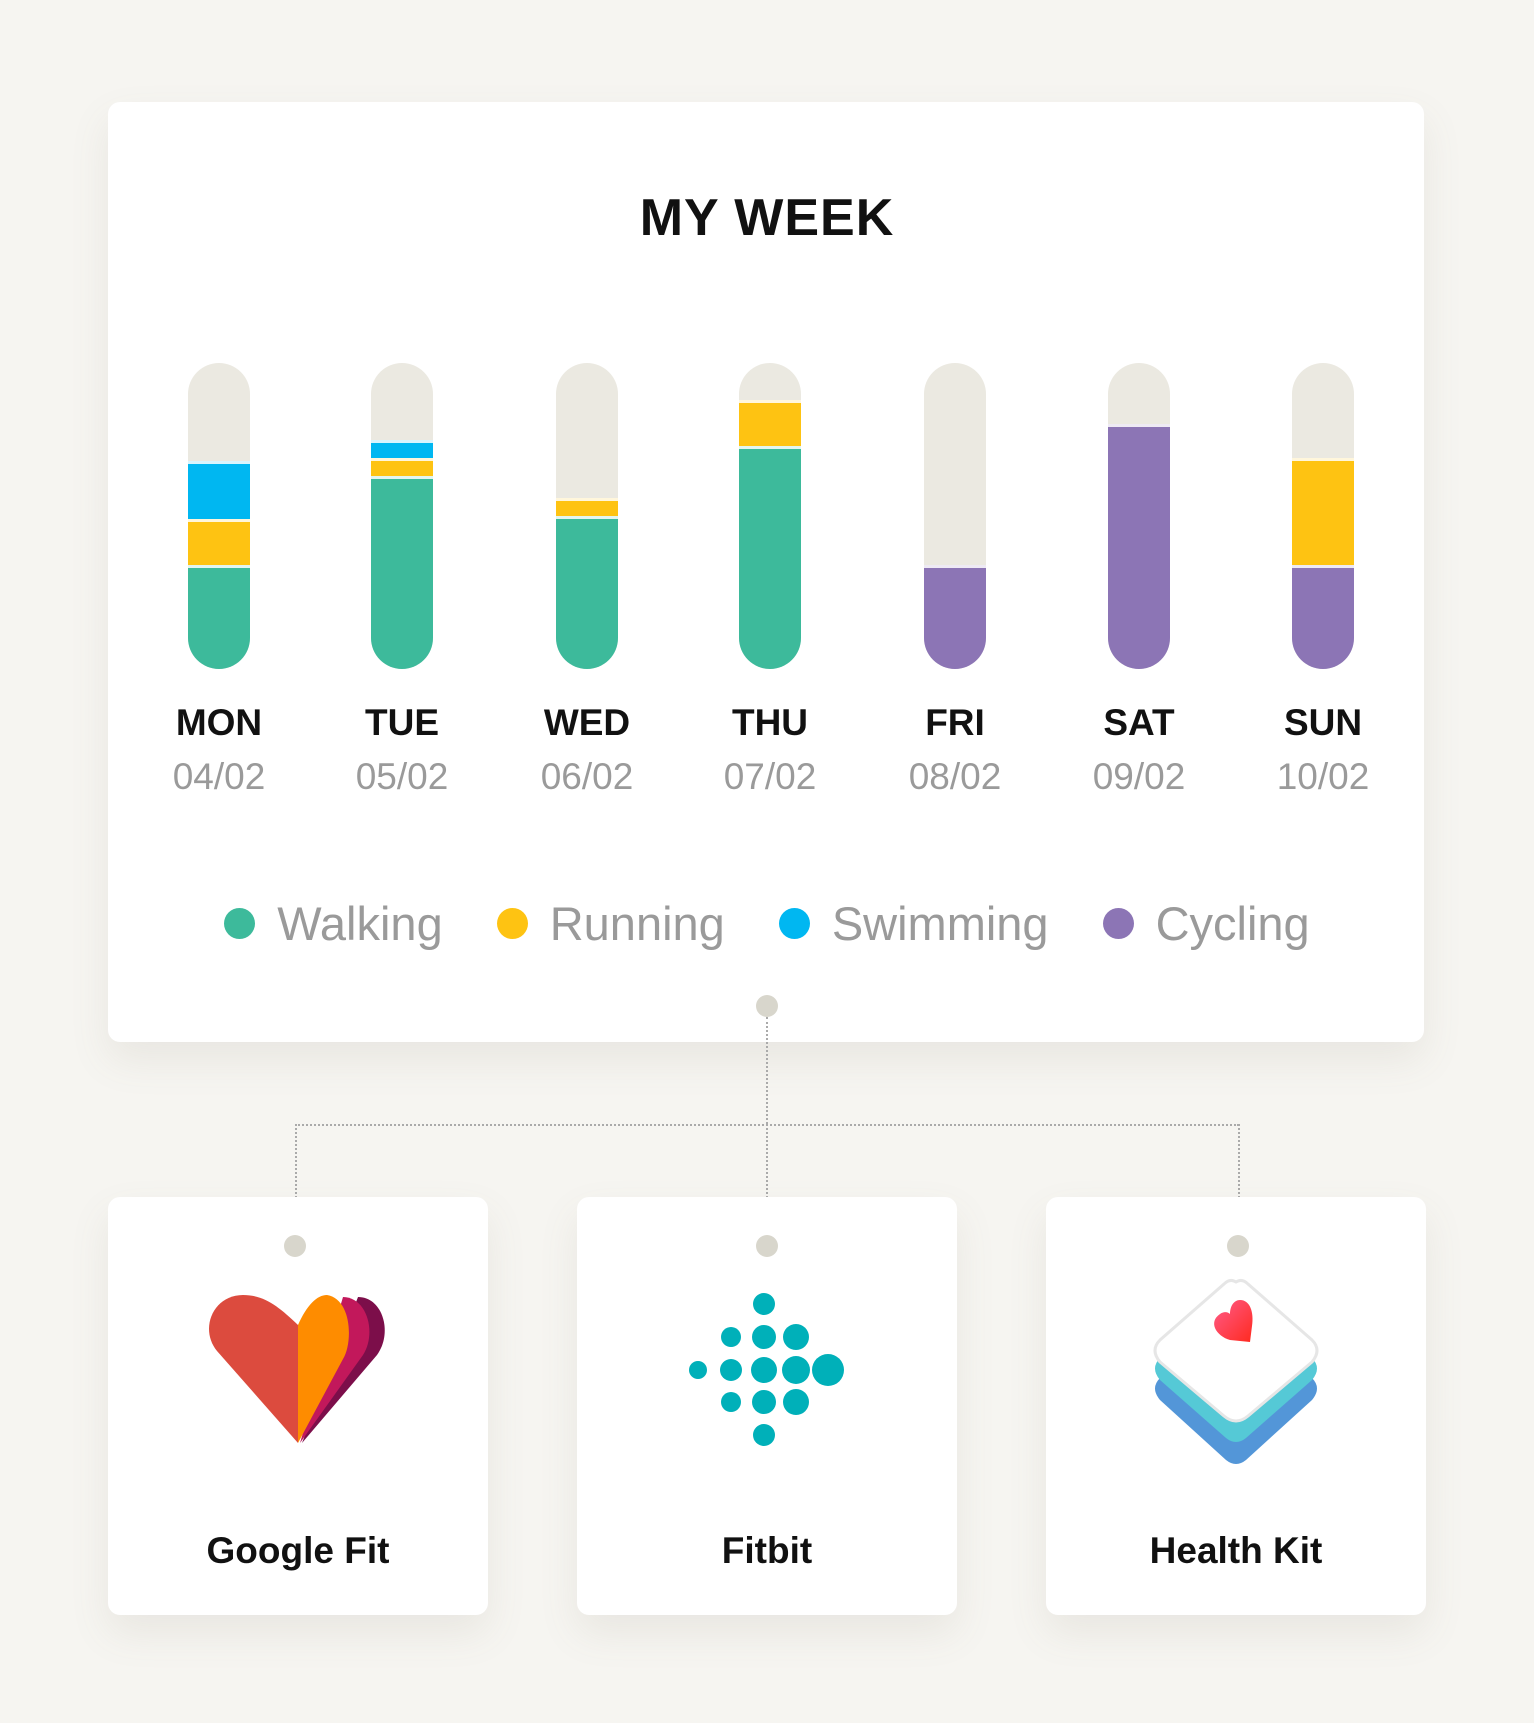 Image resolution: width=1534 pixels, height=1723 pixels. Describe the element at coordinates (767, 1006) in the screenshot. I see `connector-dot-top` at that location.